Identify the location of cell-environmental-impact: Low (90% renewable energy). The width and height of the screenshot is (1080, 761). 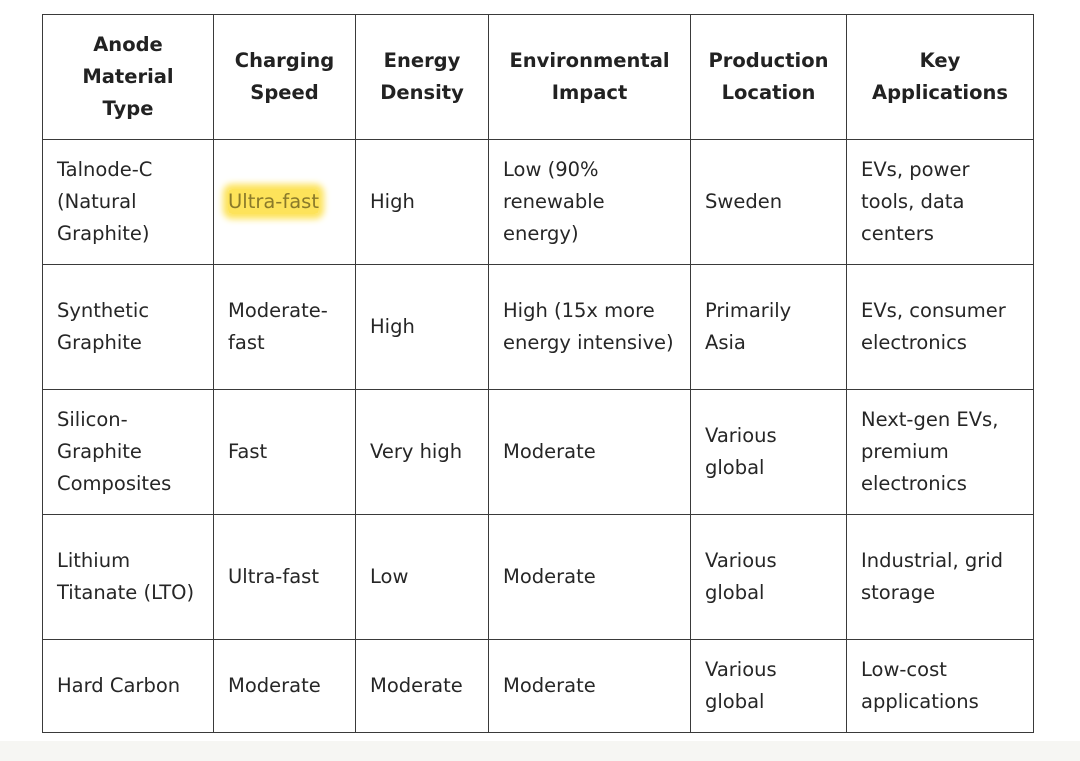
(589, 202).